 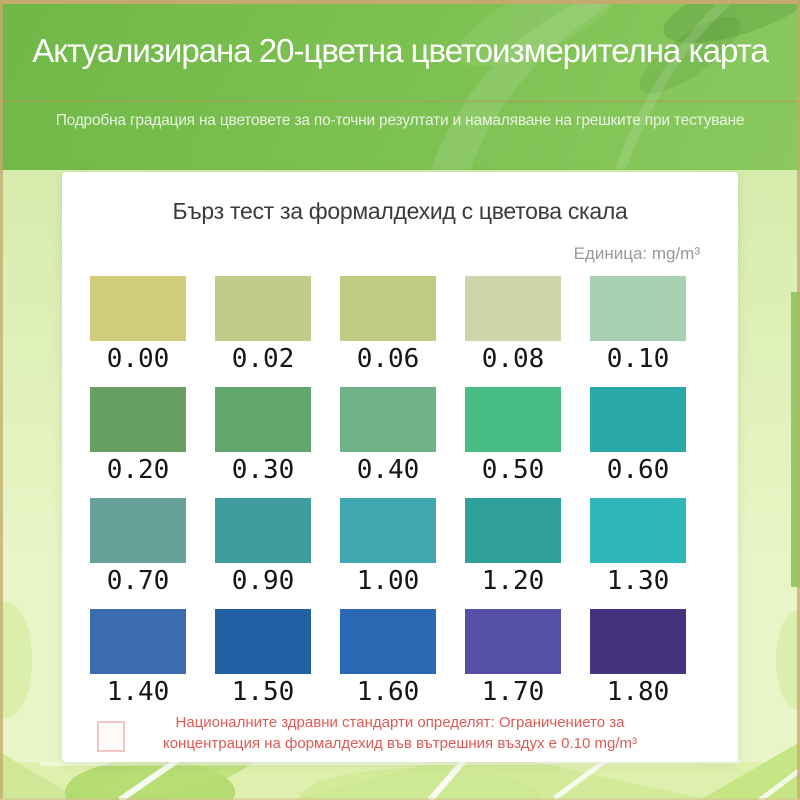 I want to click on swatch-cell: 1.40, so click(x=138, y=660).